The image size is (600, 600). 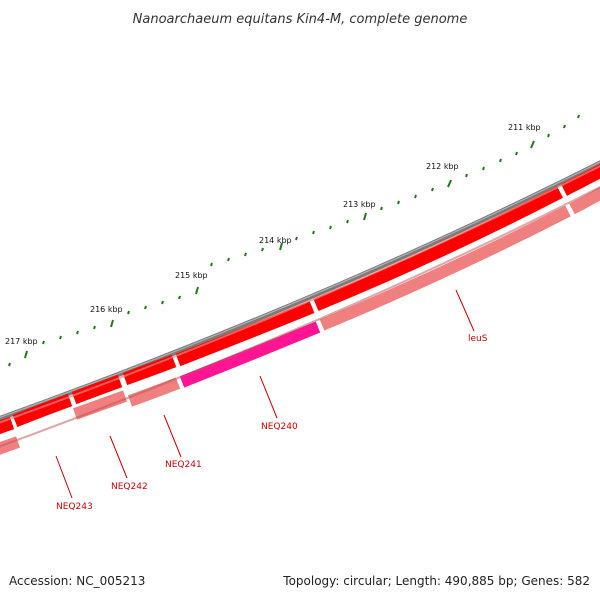 I want to click on gene-neq243, so click(x=10, y=445).